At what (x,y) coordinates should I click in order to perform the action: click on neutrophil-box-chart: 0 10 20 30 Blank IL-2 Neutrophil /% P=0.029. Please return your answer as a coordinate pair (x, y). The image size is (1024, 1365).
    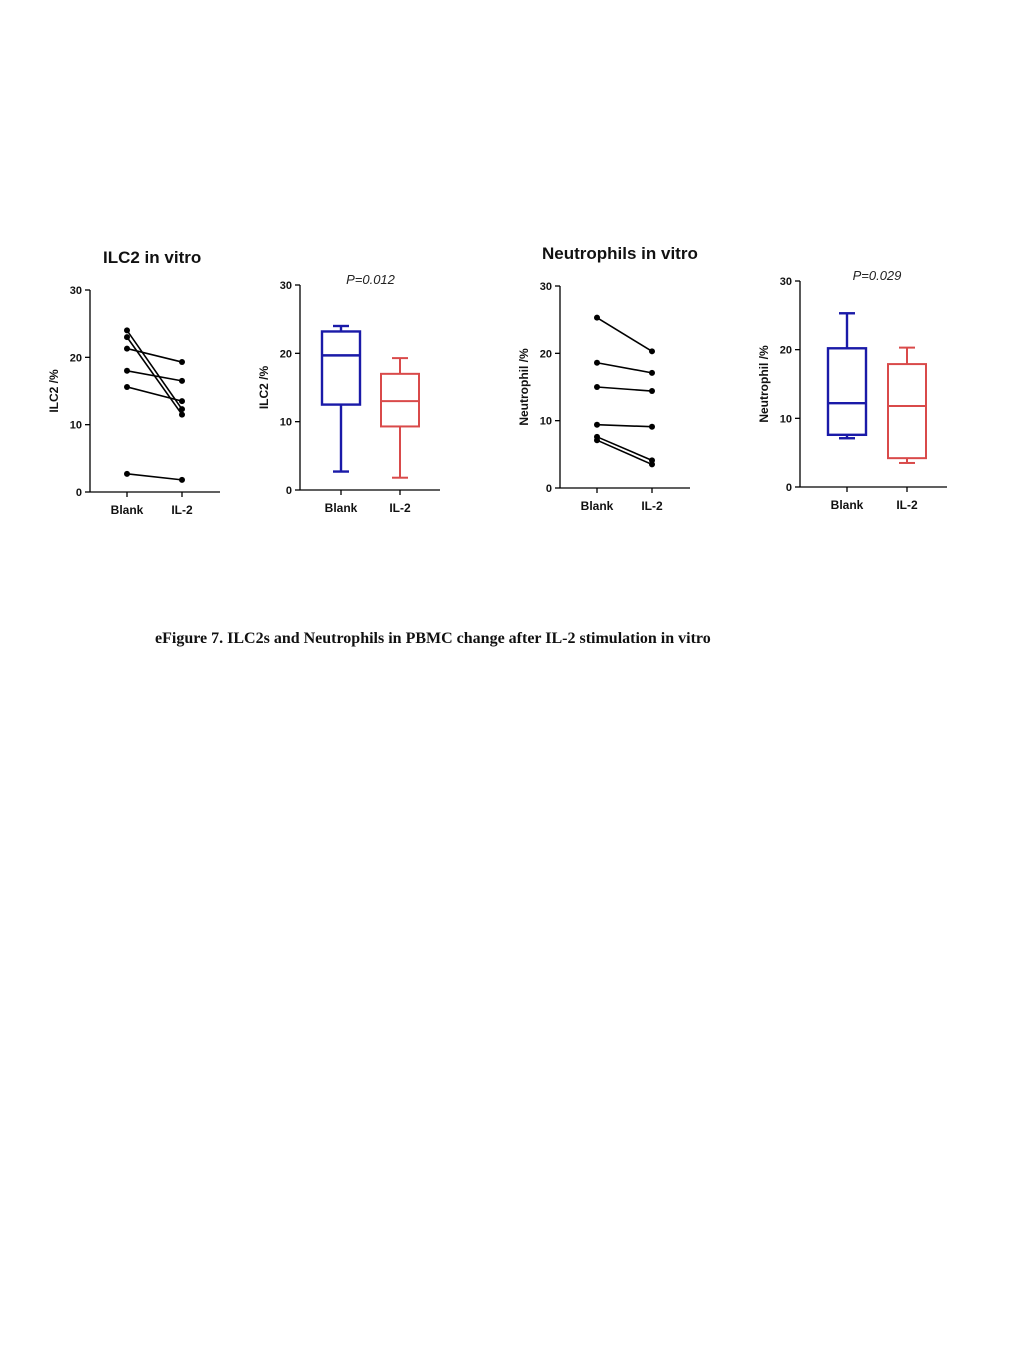
    Looking at the image, I should click on (852, 390).